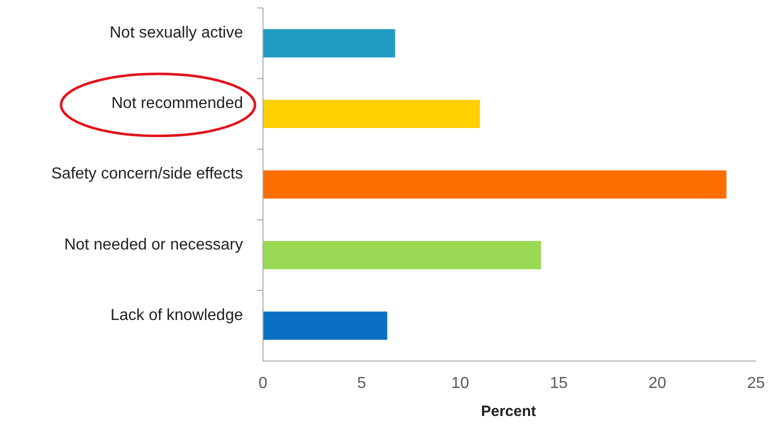  What do you see at coordinates (559, 383) in the screenshot?
I see `x-tick-label: 15` at bounding box center [559, 383].